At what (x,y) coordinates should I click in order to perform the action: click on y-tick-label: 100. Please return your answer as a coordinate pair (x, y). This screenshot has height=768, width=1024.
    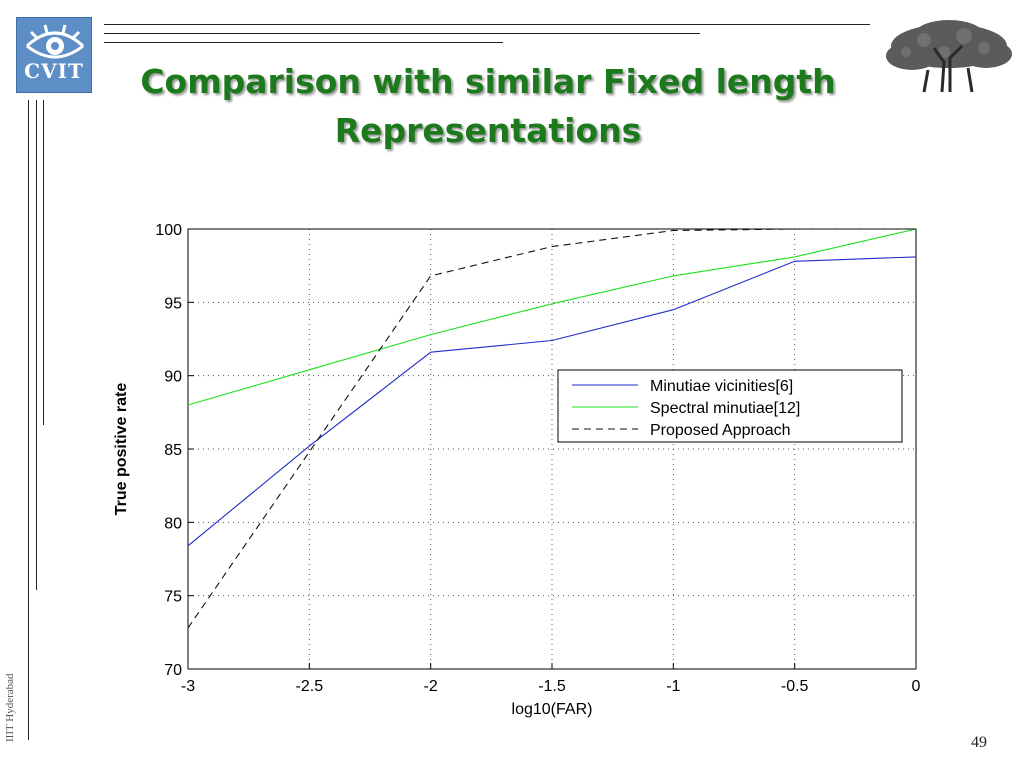
    Looking at the image, I should click on (168, 230).